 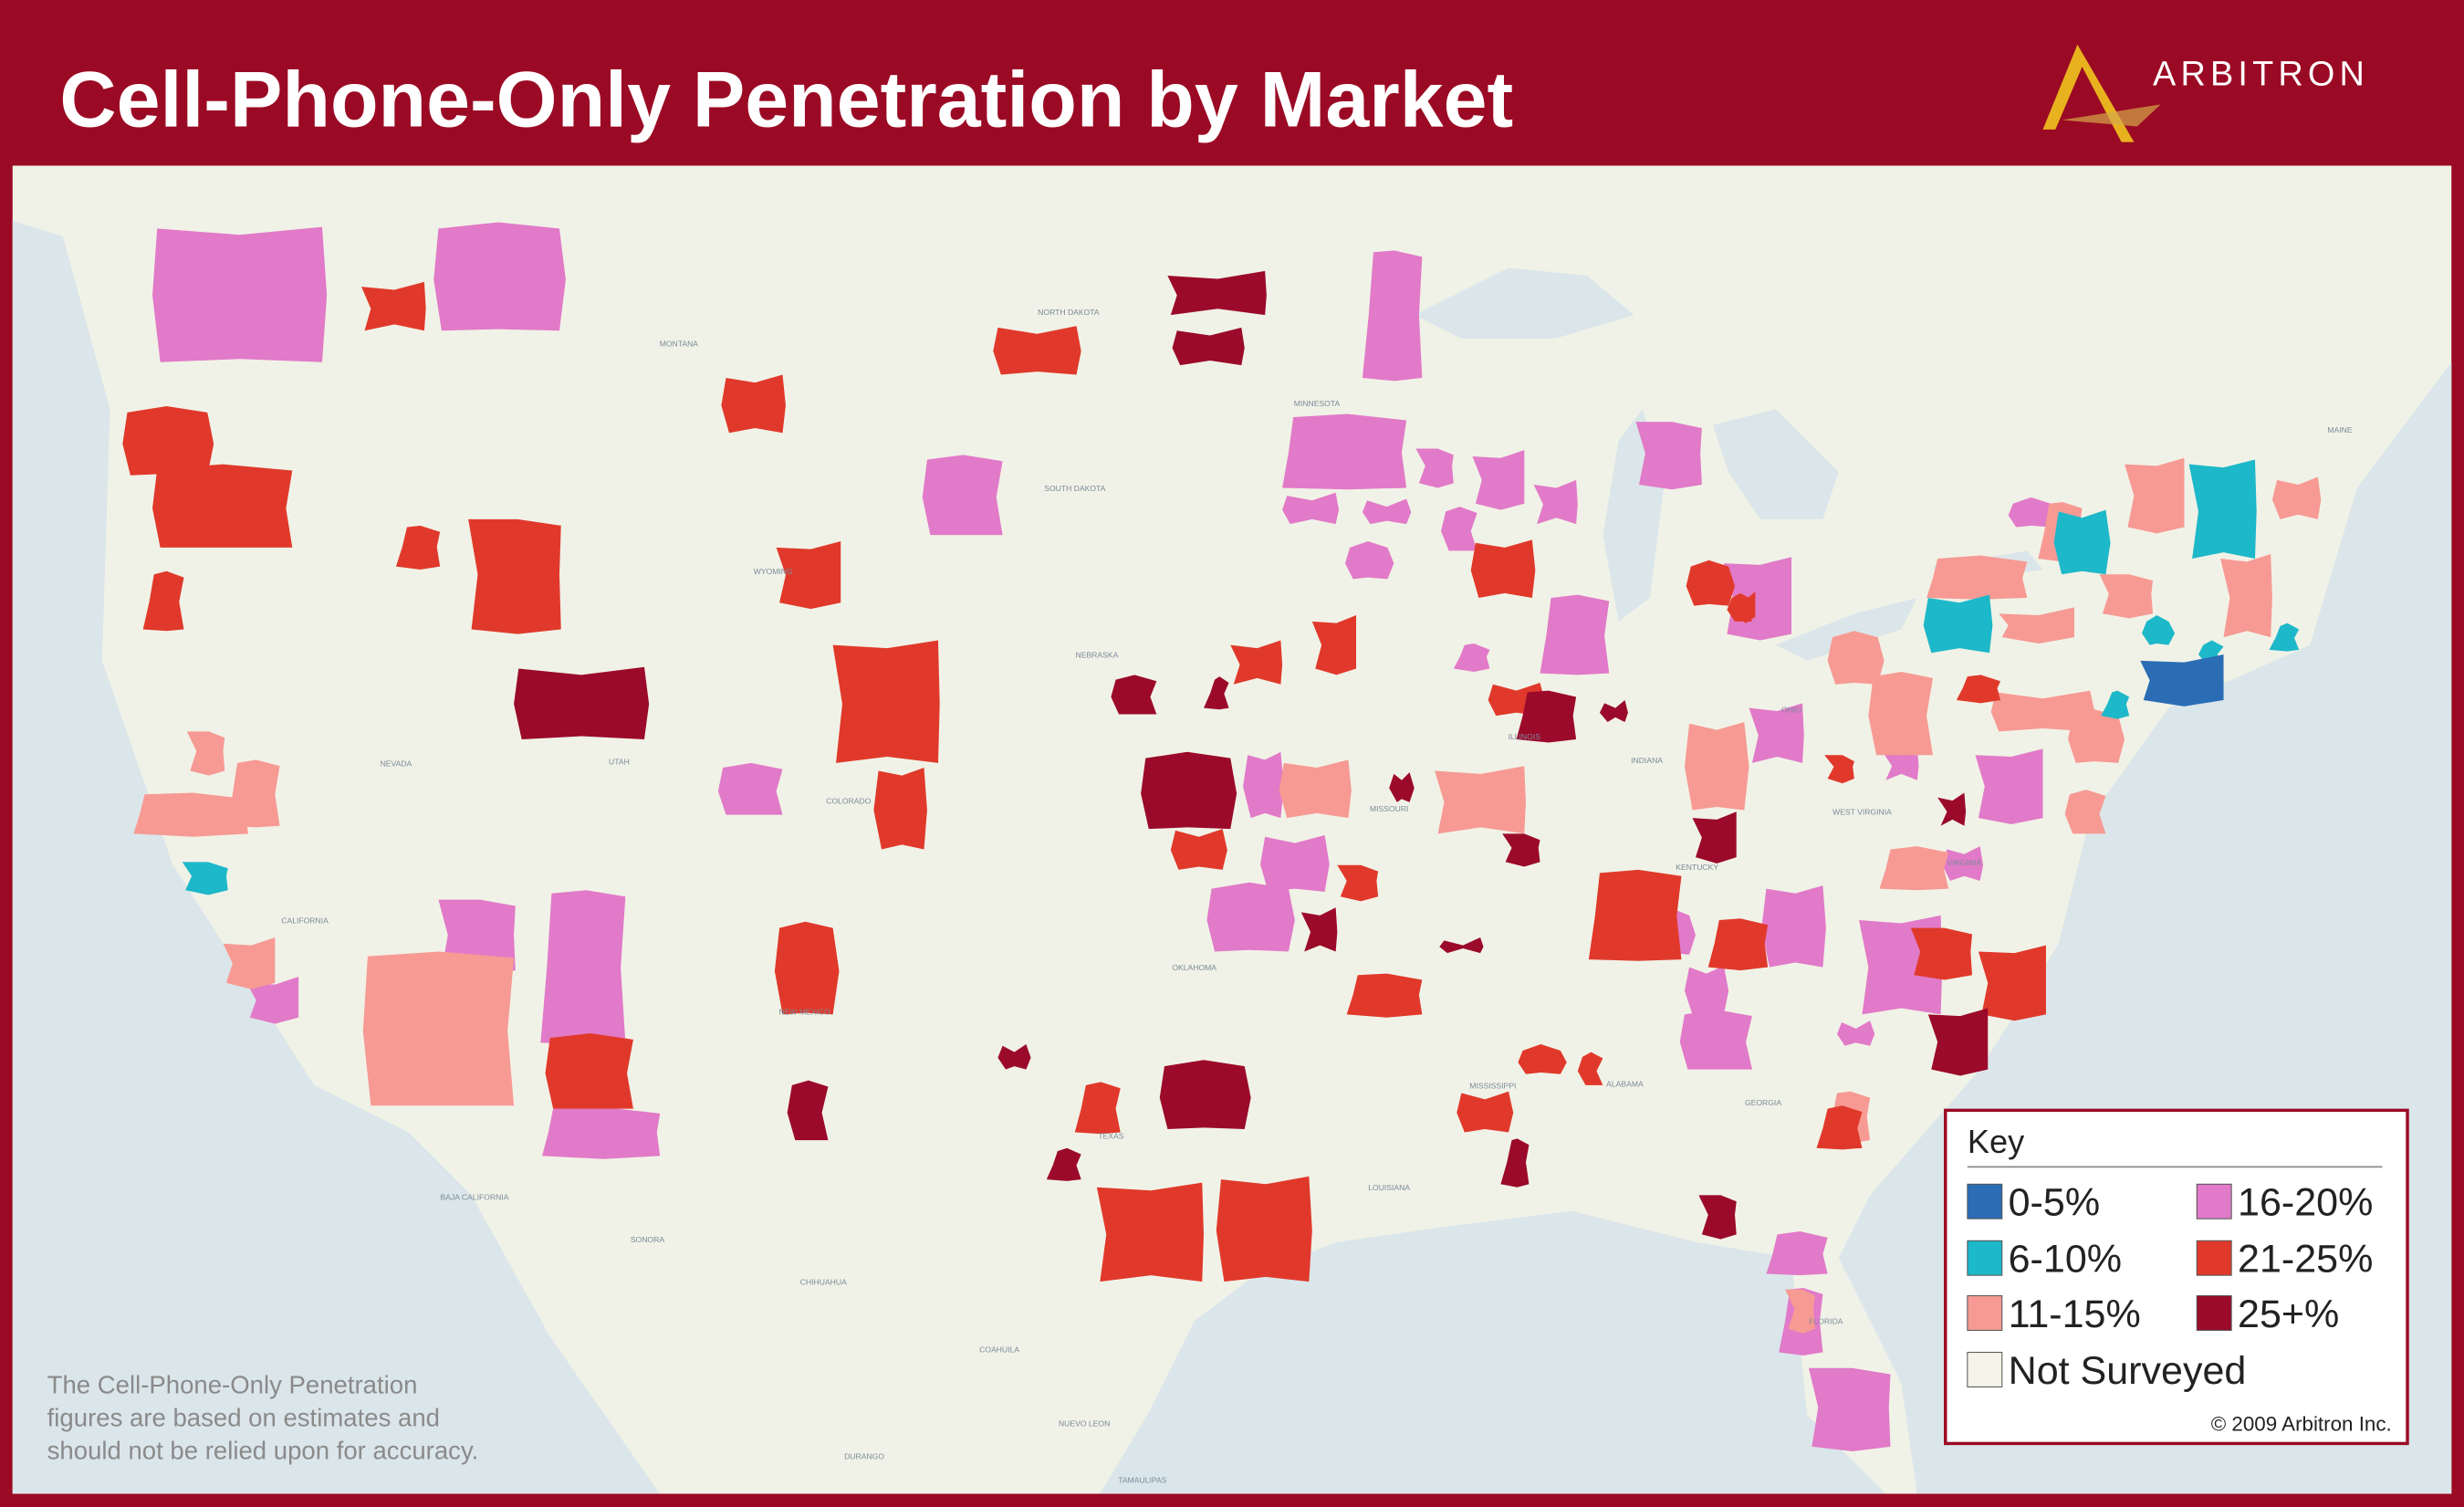 I want to click on legend-label: 25+%, so click(x=2288, y=1314).